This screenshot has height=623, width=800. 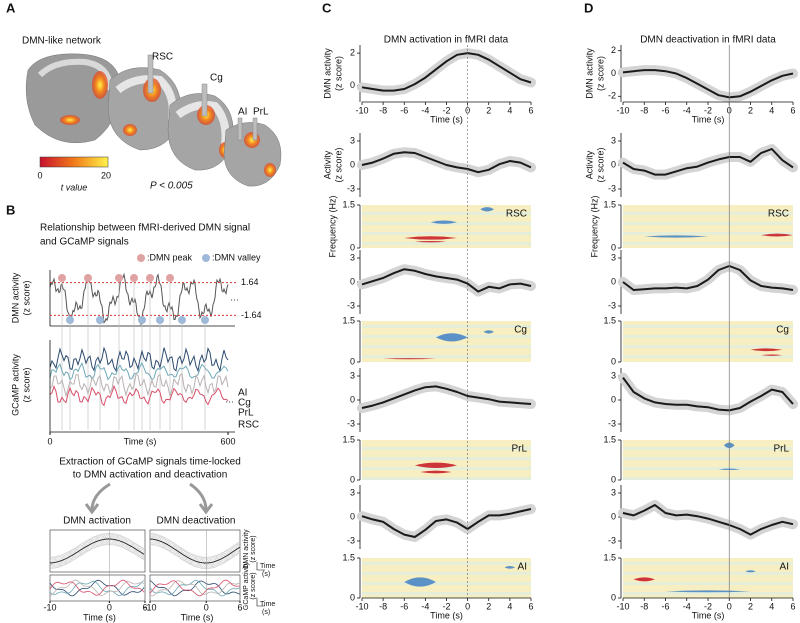 I want to click on mini-gcamp, so click(x=97, y=588).